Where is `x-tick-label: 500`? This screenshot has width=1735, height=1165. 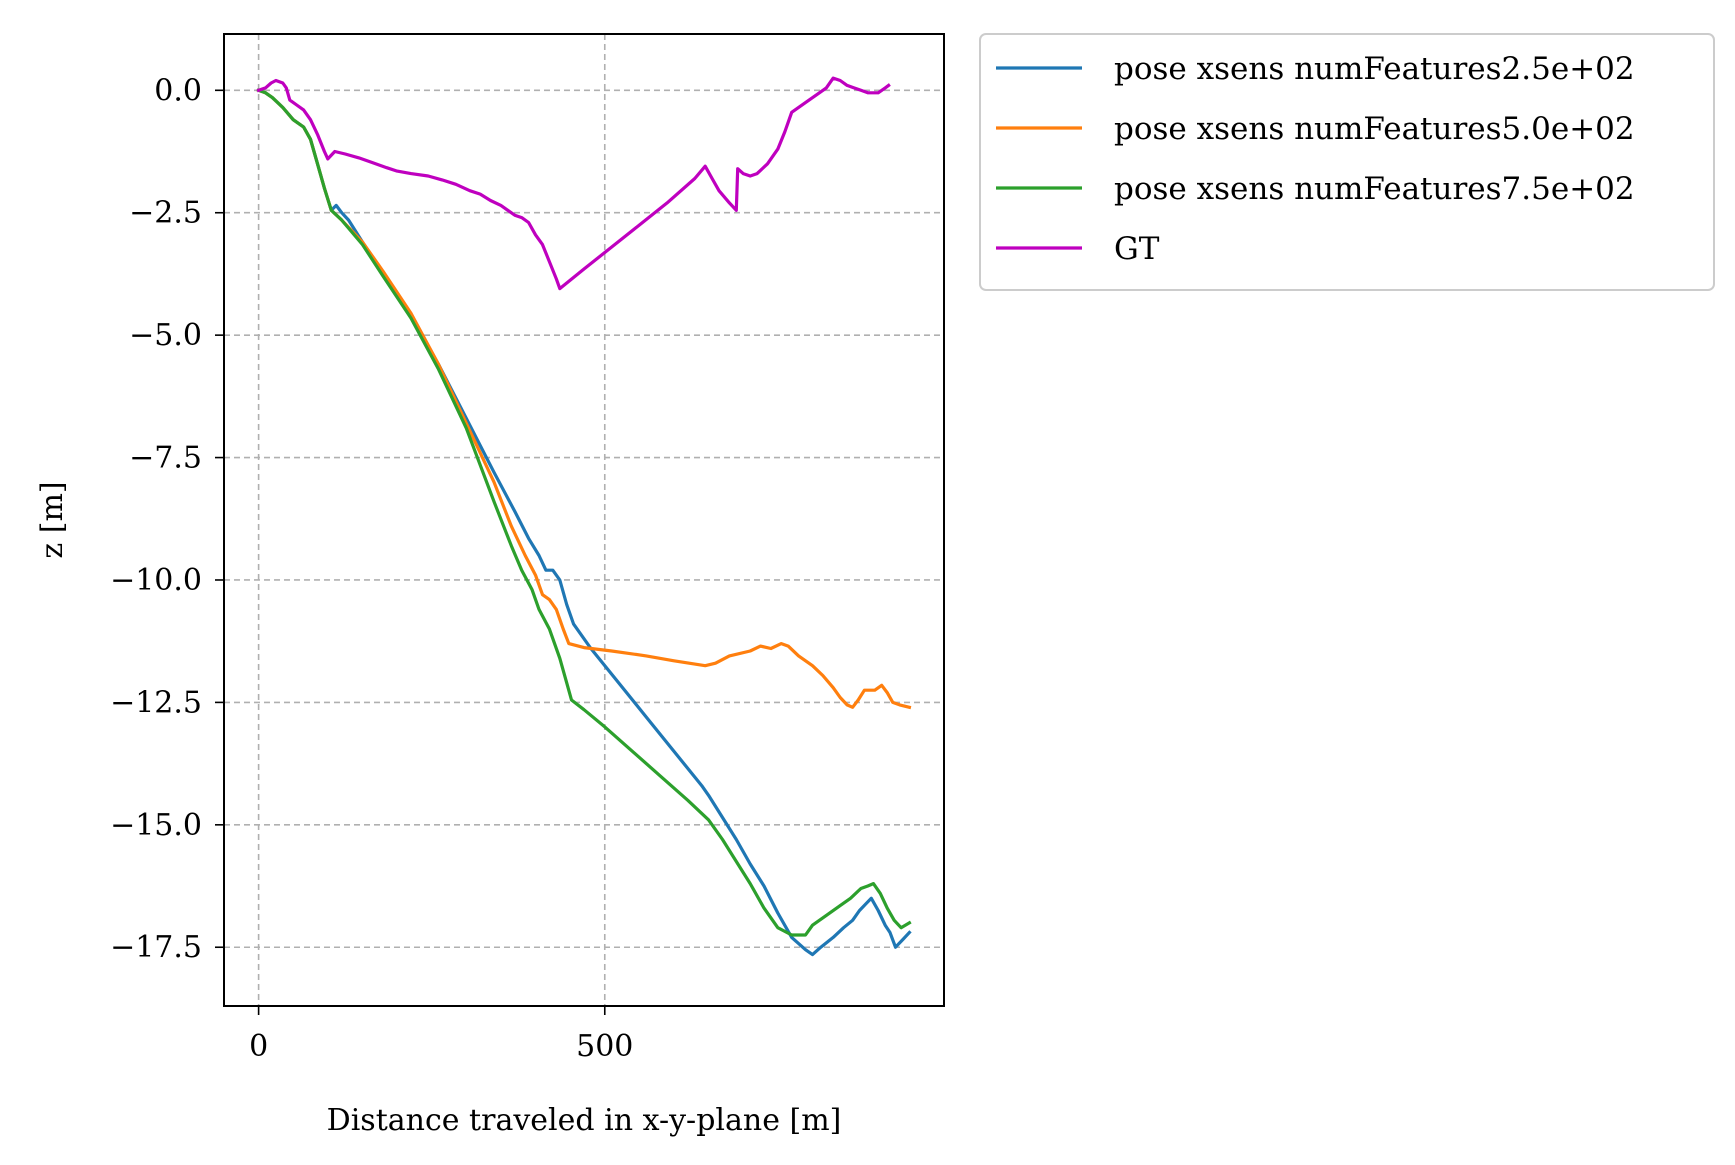
x-tick-label: 500 is located at coordinates (604, 1046).